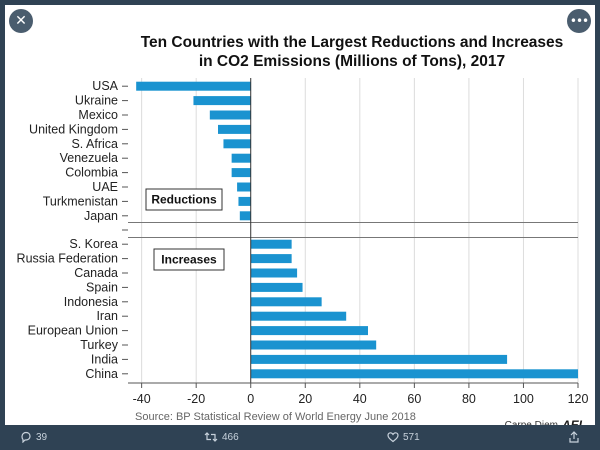 Image resolution: width=600 pixels, height=450 pixels. What do you see at coordinates (21, 21) in the screenshot?
I see `close-icon: ✕` at bounding box center [21, 21].